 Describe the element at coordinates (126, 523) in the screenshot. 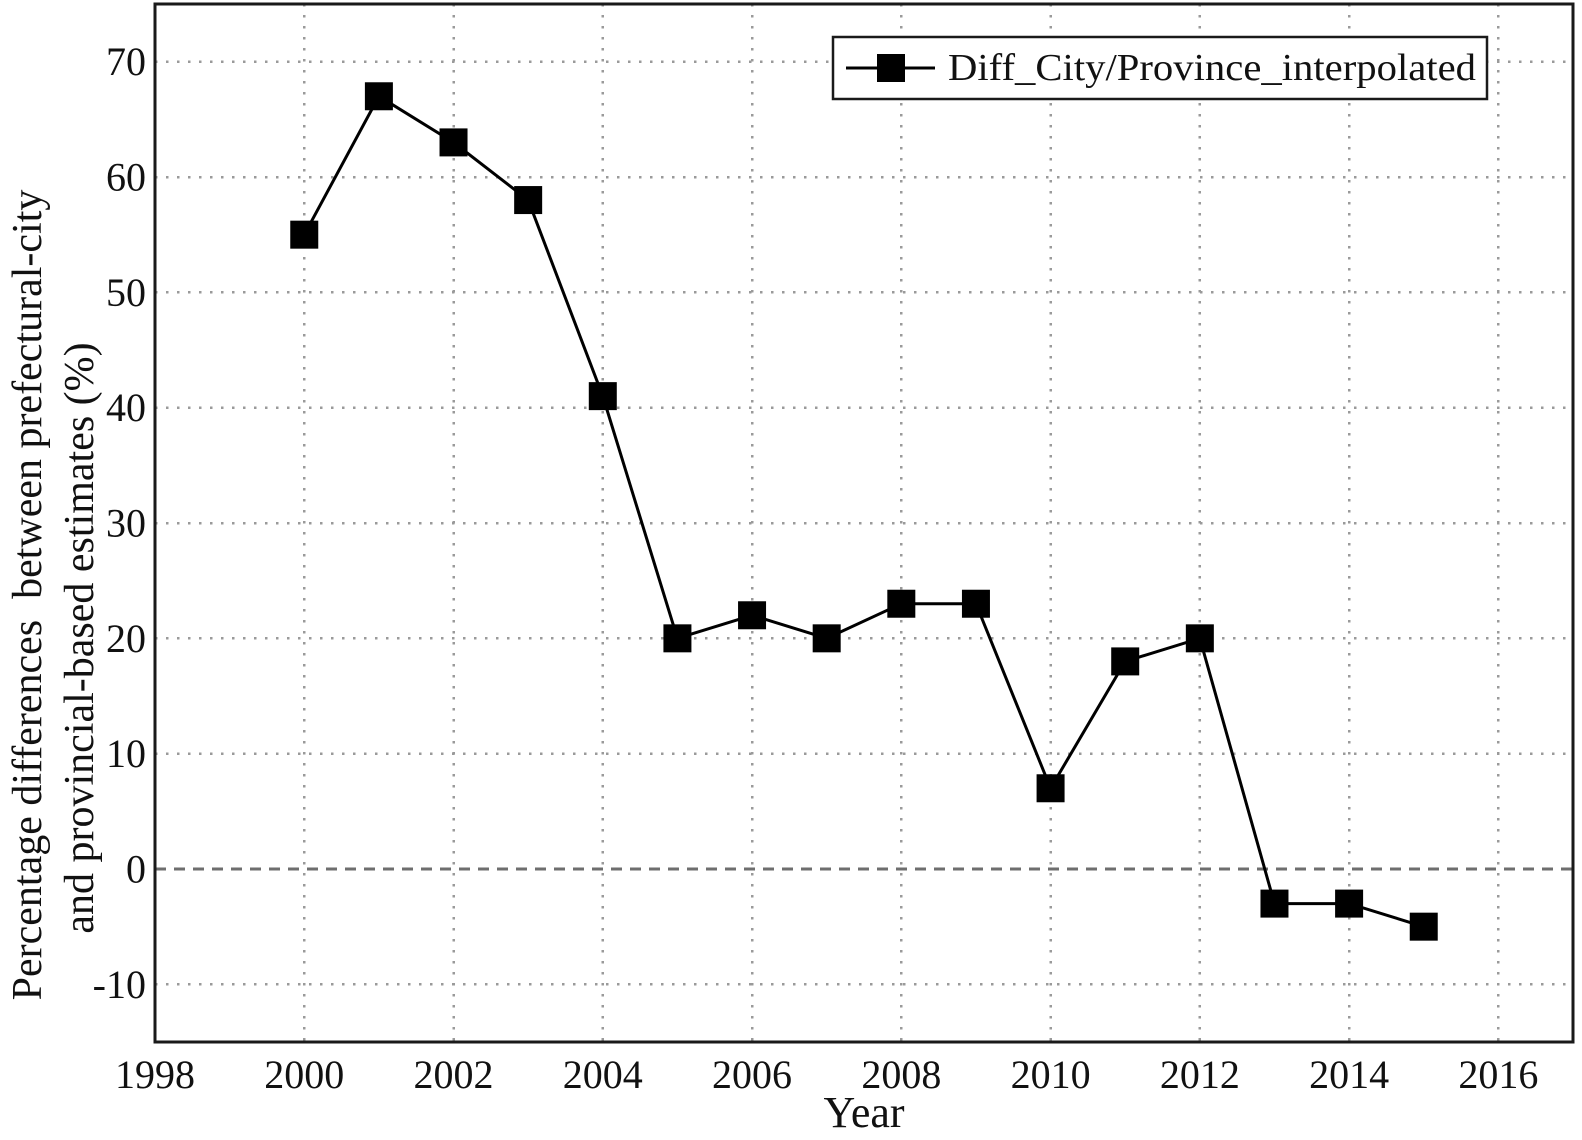

I see `y-tick-label: 30` at that location.